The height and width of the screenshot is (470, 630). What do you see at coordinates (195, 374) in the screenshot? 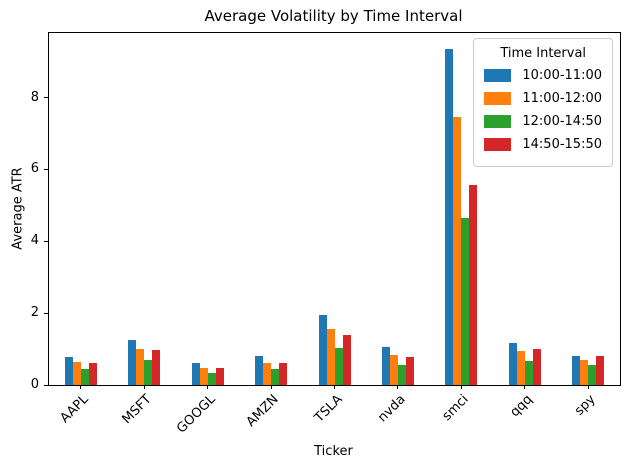
I see `bar-GOOGL-10:00-11:00` at bounding box center [195, 374].